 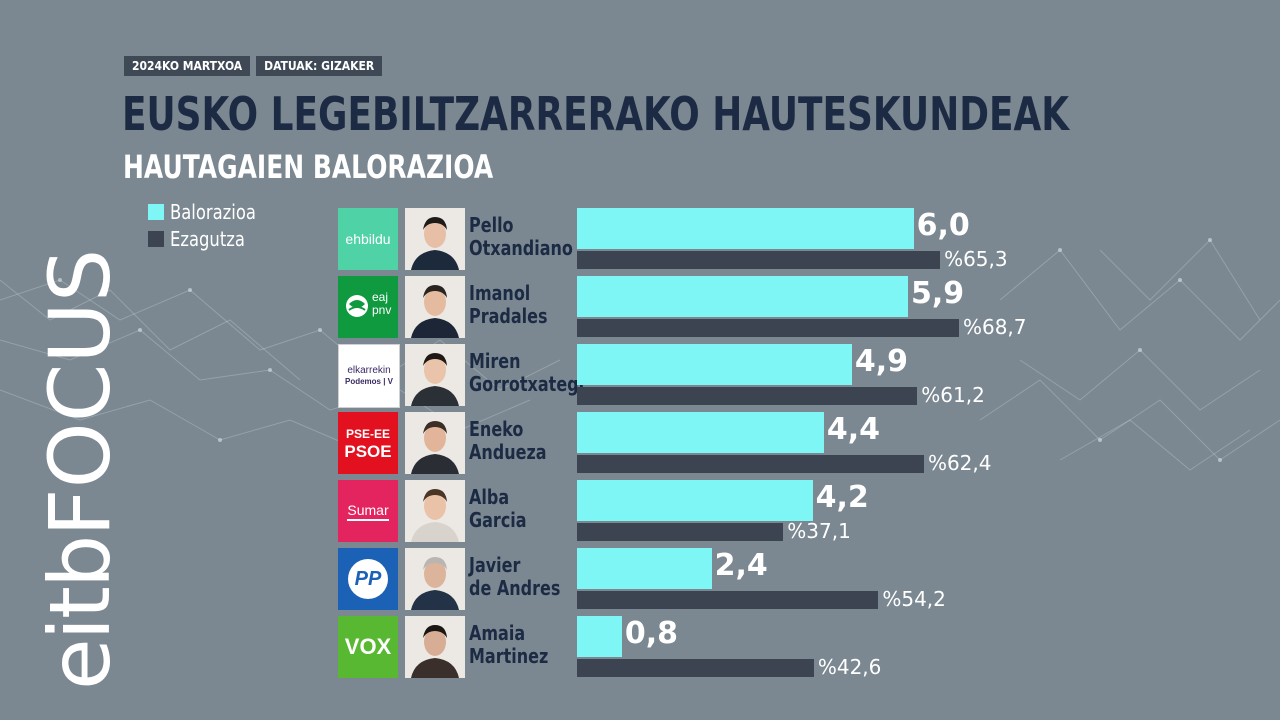 What do you see at coordinates (953, 395) in the screenshot?
I see `knowledge-value-label: %61,2` at bounding box center [953, 395].